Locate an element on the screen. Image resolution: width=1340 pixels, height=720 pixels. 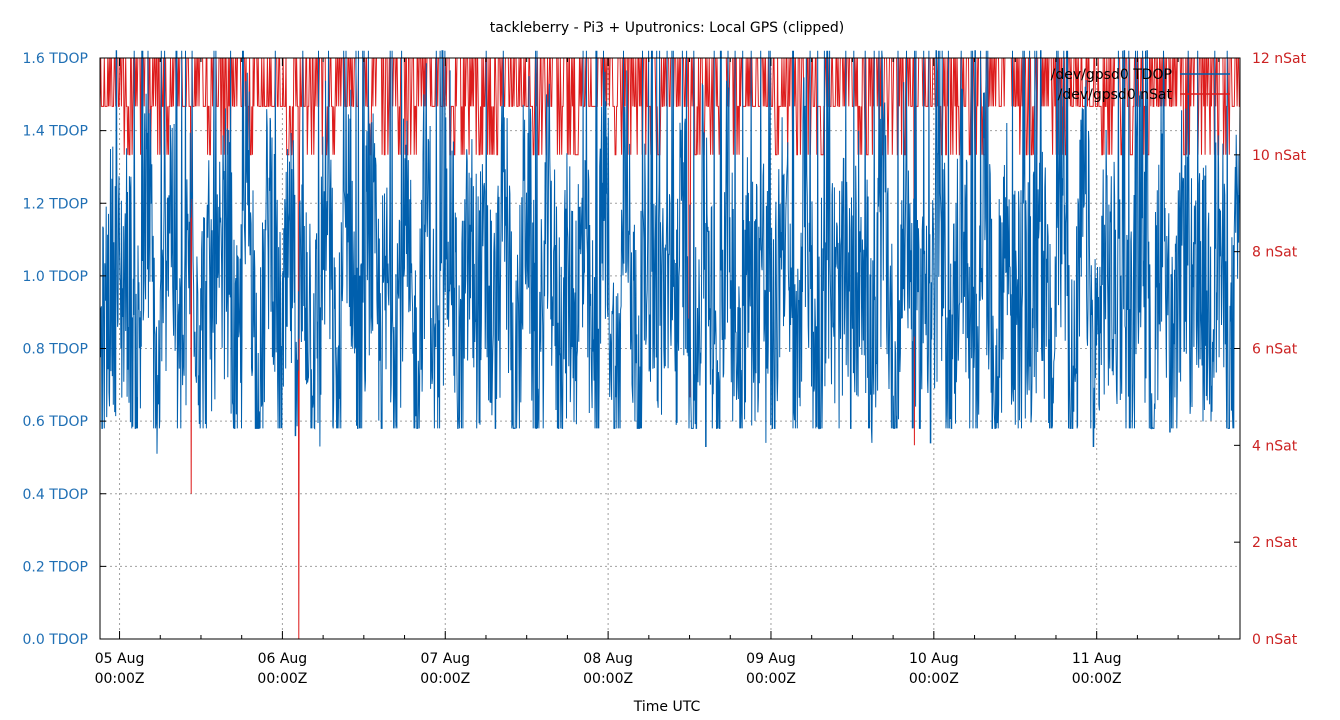
y-left-tick-label: 0.4 TDOP is located at coordinates (55, 495).